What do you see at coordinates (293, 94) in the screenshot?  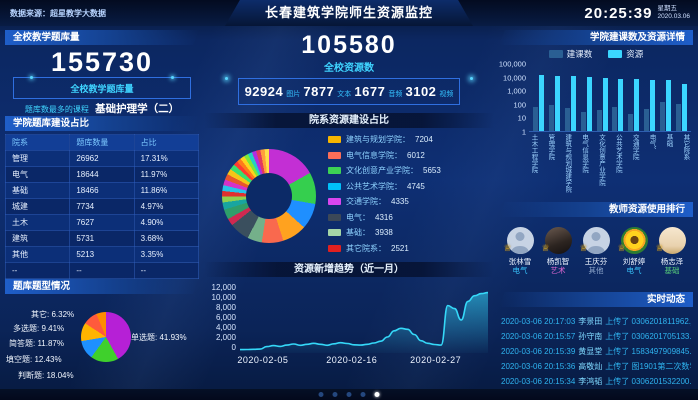 I see `stat-label: 图片` at bounding box center [293, 94].